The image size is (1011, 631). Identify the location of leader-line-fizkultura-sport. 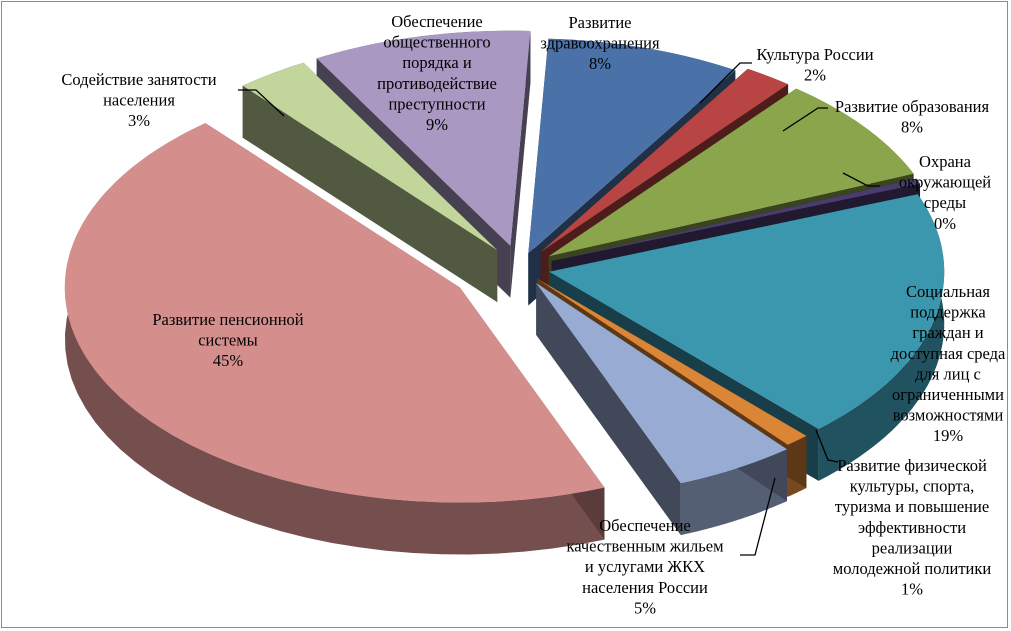
(827, 446).